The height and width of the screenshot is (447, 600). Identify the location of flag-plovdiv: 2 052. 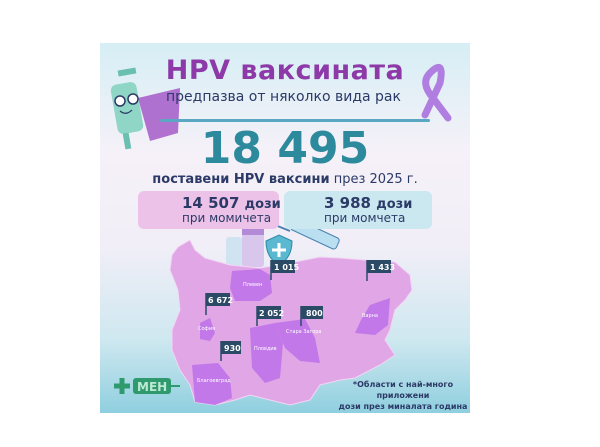
(270, 316).